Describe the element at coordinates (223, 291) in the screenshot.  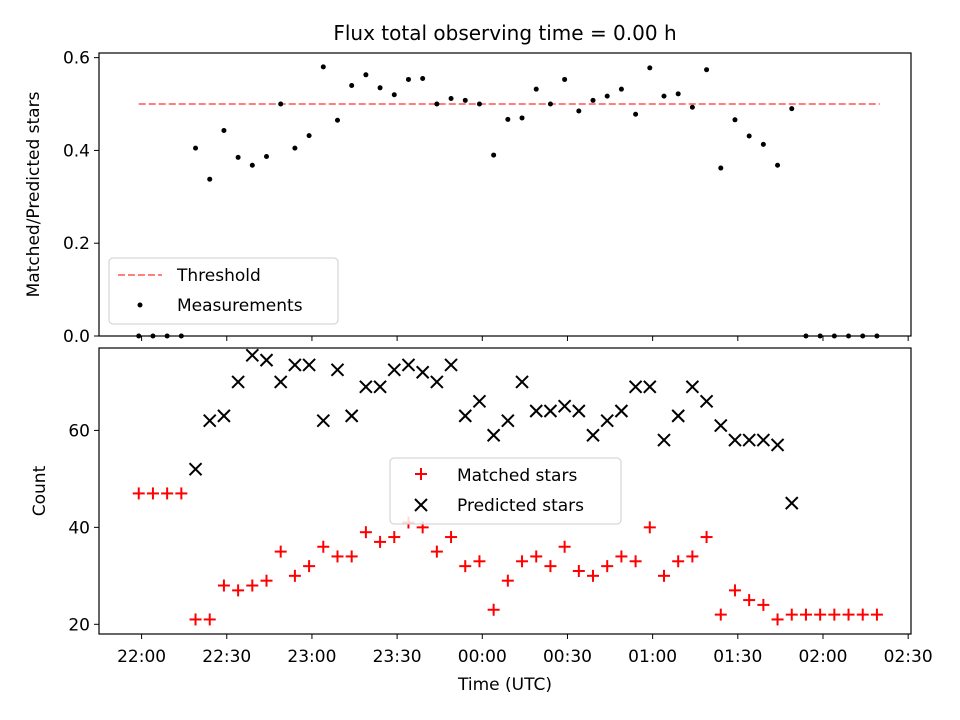
I see `top-legend-box` at that location.